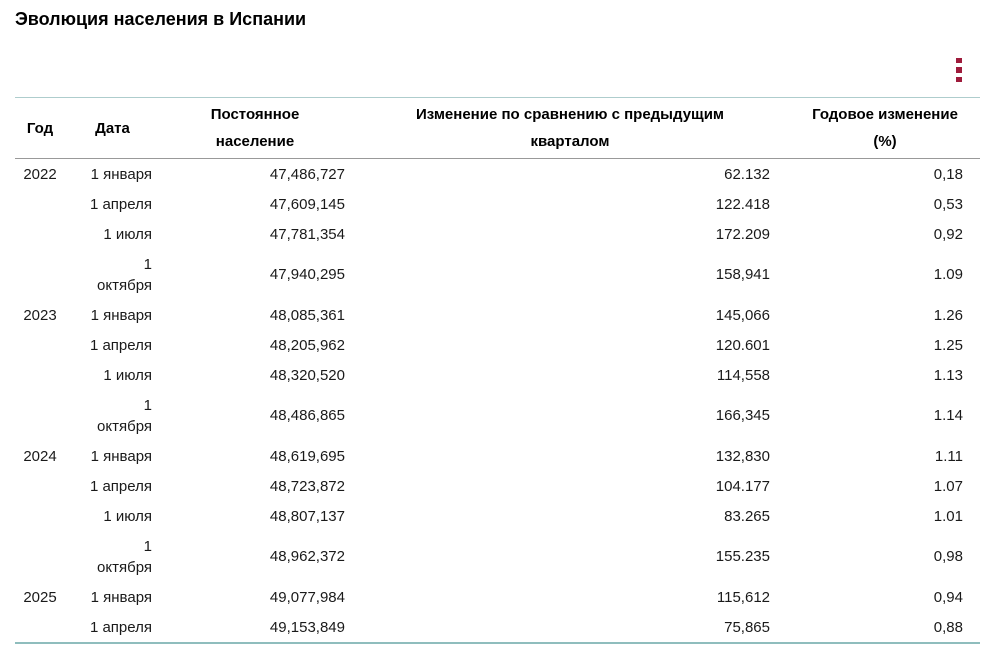  What do you see at coordinates (307, 174) in the screenshot?
I see `population-cell: 47,486,727` at bounding box center [307, 174].